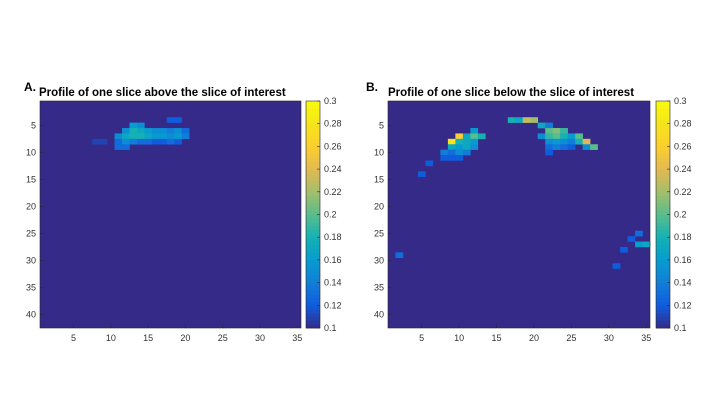 Image resolution: width=720 pixels, height=405 pixels. What do you see at coordinates (683, 305) in the screenshot?
I see `colorbar-tick-label: 0.12` at bounding box center [683, 305].